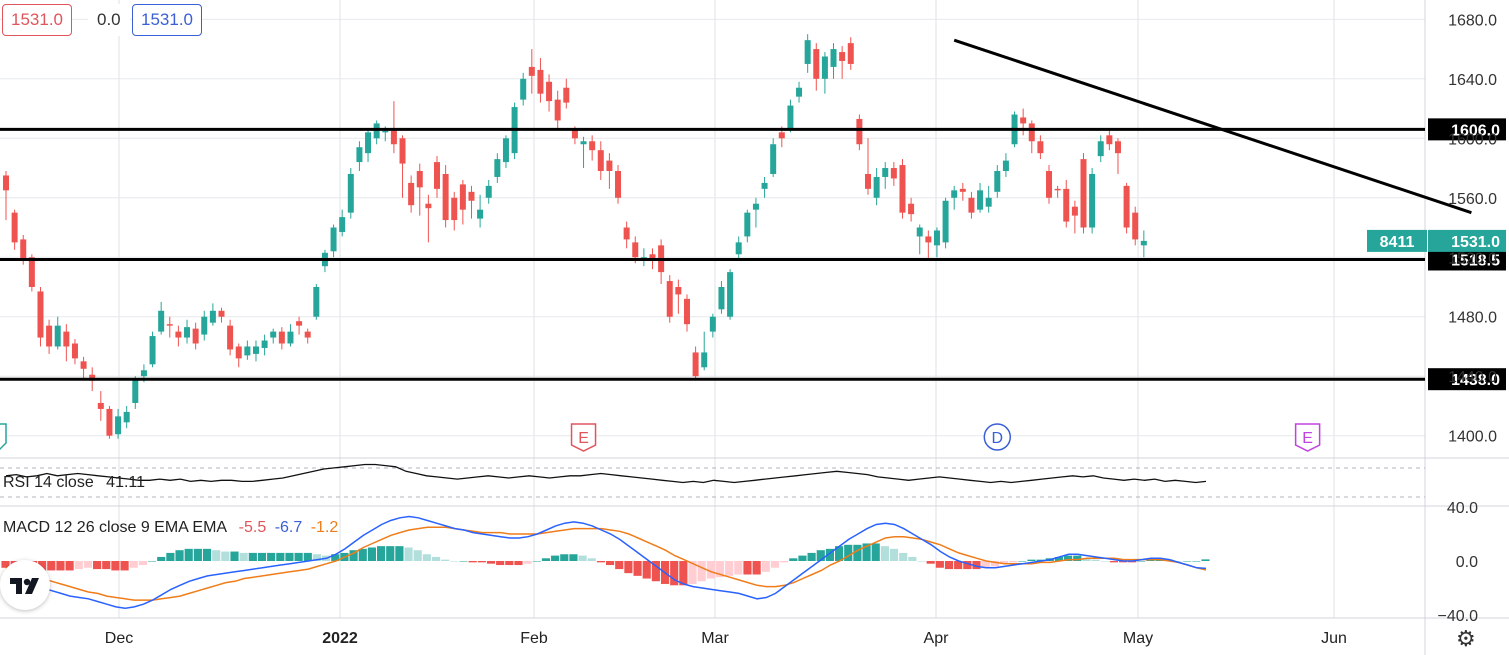 This screenshot has height=655, width=1509. I want to click on trendline, so click(1212, 126).